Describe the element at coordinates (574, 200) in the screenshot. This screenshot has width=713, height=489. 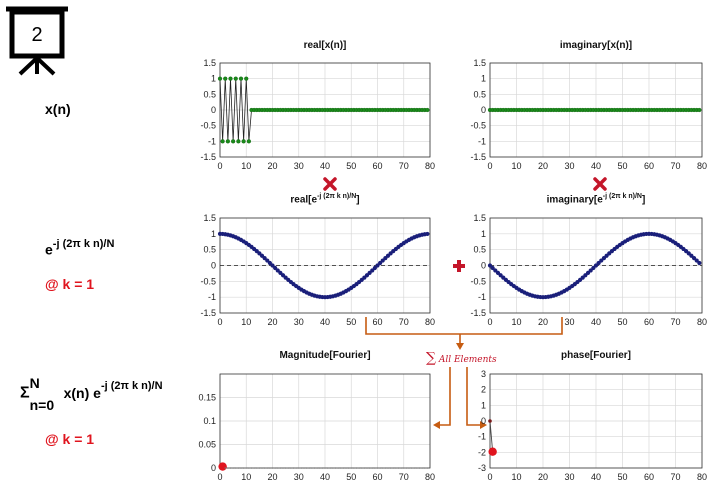
I see `title-imag-e-base: imaginary[e` at that location.